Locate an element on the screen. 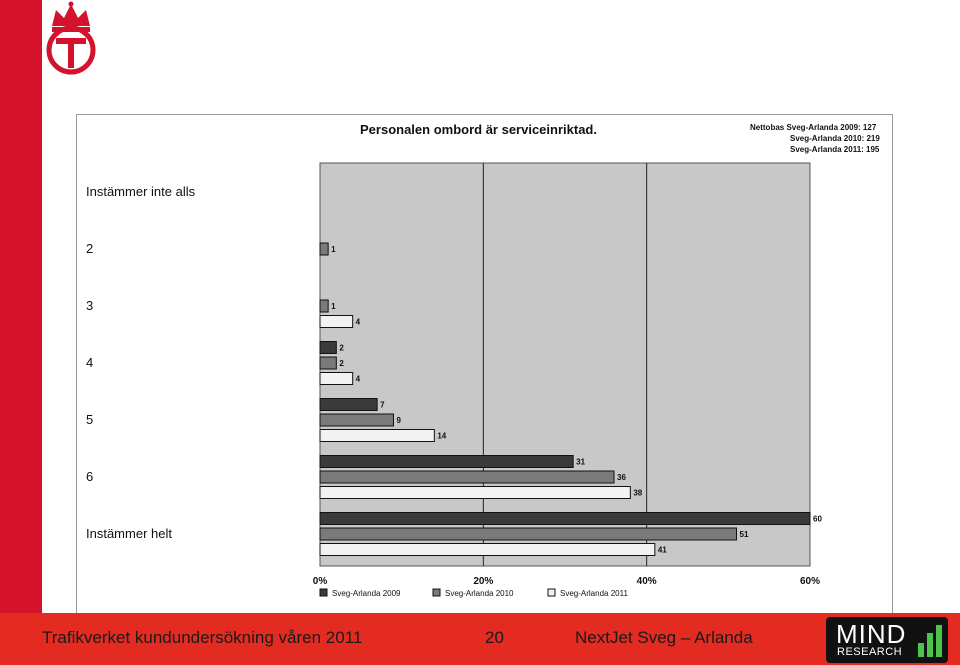 The width and height of the screenshot is (960, 665). data-label: 51 is located at coordinates (744, 534).